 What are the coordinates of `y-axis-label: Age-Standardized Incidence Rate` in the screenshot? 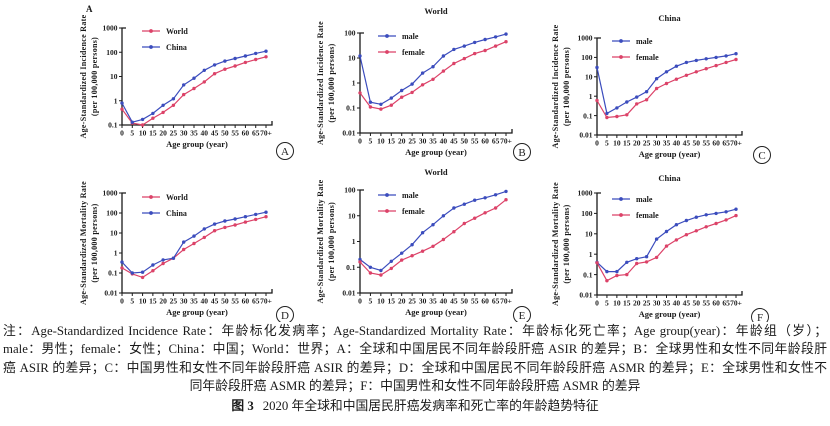 It's located at (83, 76).